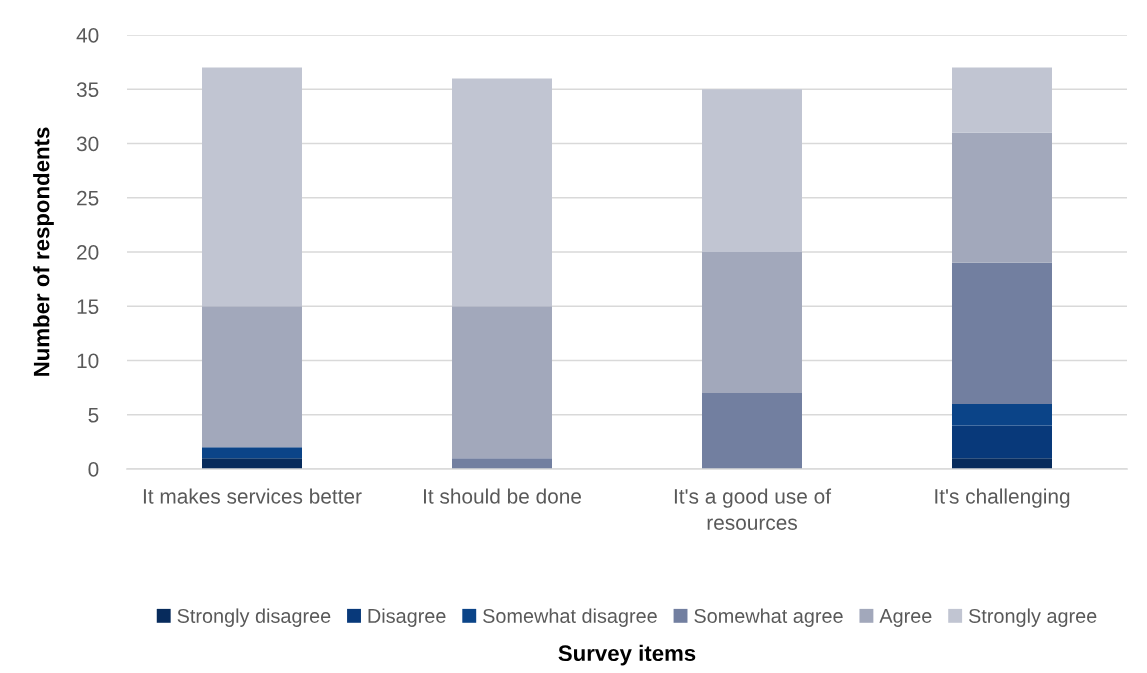 This screenshot has width=1147, height=673. Describe the element at coordinates (570, 617) in the screenshot. I see `legend-label: Somewhat disagree` at that location.